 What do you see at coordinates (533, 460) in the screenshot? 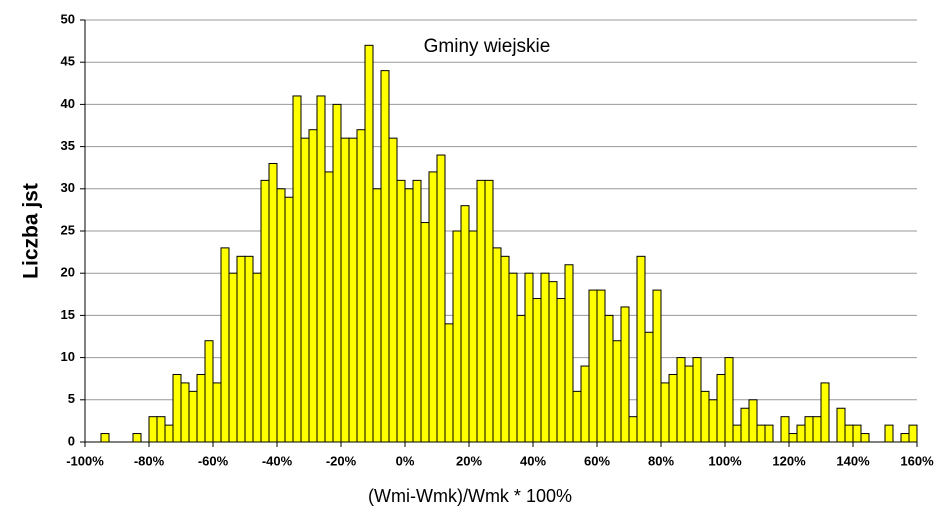
I see `x-tick-label: 40%` at bounding box center [533, 460].